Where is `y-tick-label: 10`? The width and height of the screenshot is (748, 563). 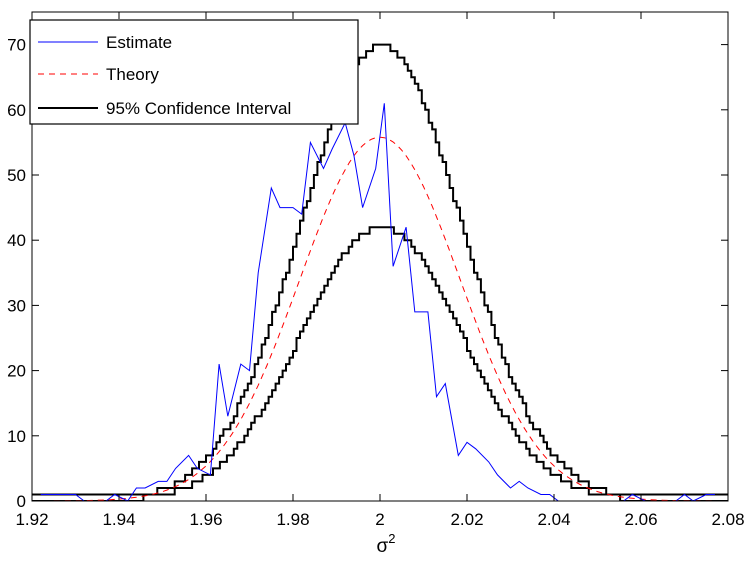 y-tick-label: 10 is located at coordinates (16, 436).